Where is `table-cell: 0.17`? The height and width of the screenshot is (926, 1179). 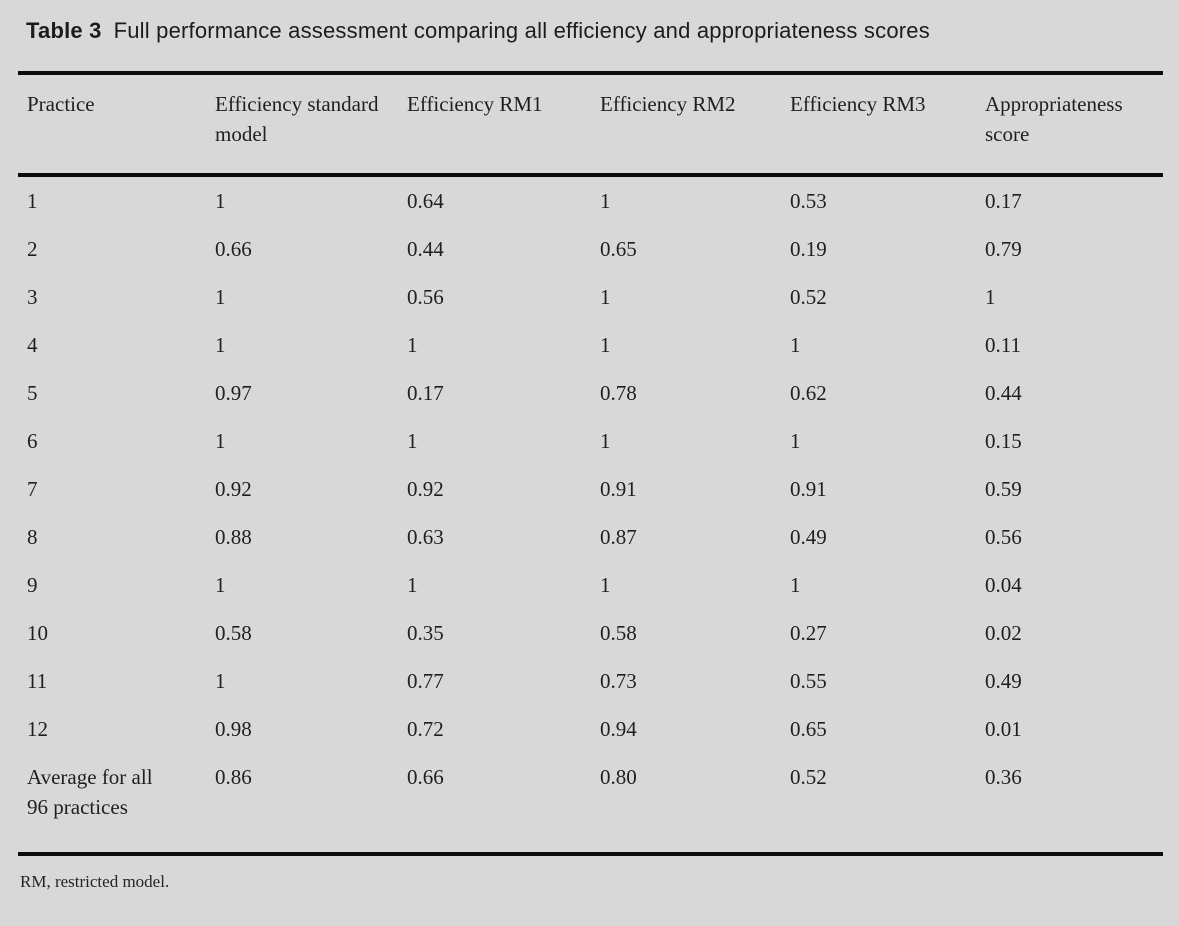
table-cell: 0.17 is located at coordinates (425, 393).